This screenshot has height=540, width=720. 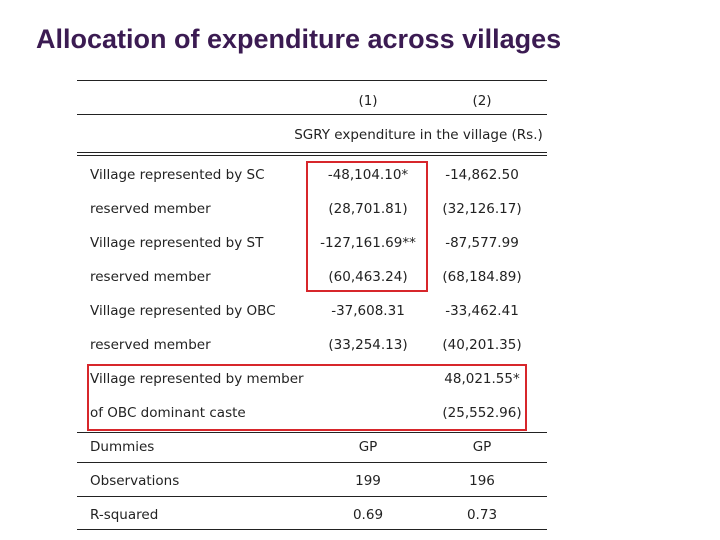 What do you see at coordinates (368, 243) in the screenshot?
I see `row-value-col1: -127,161.69**` at bounding box center [368, 243].